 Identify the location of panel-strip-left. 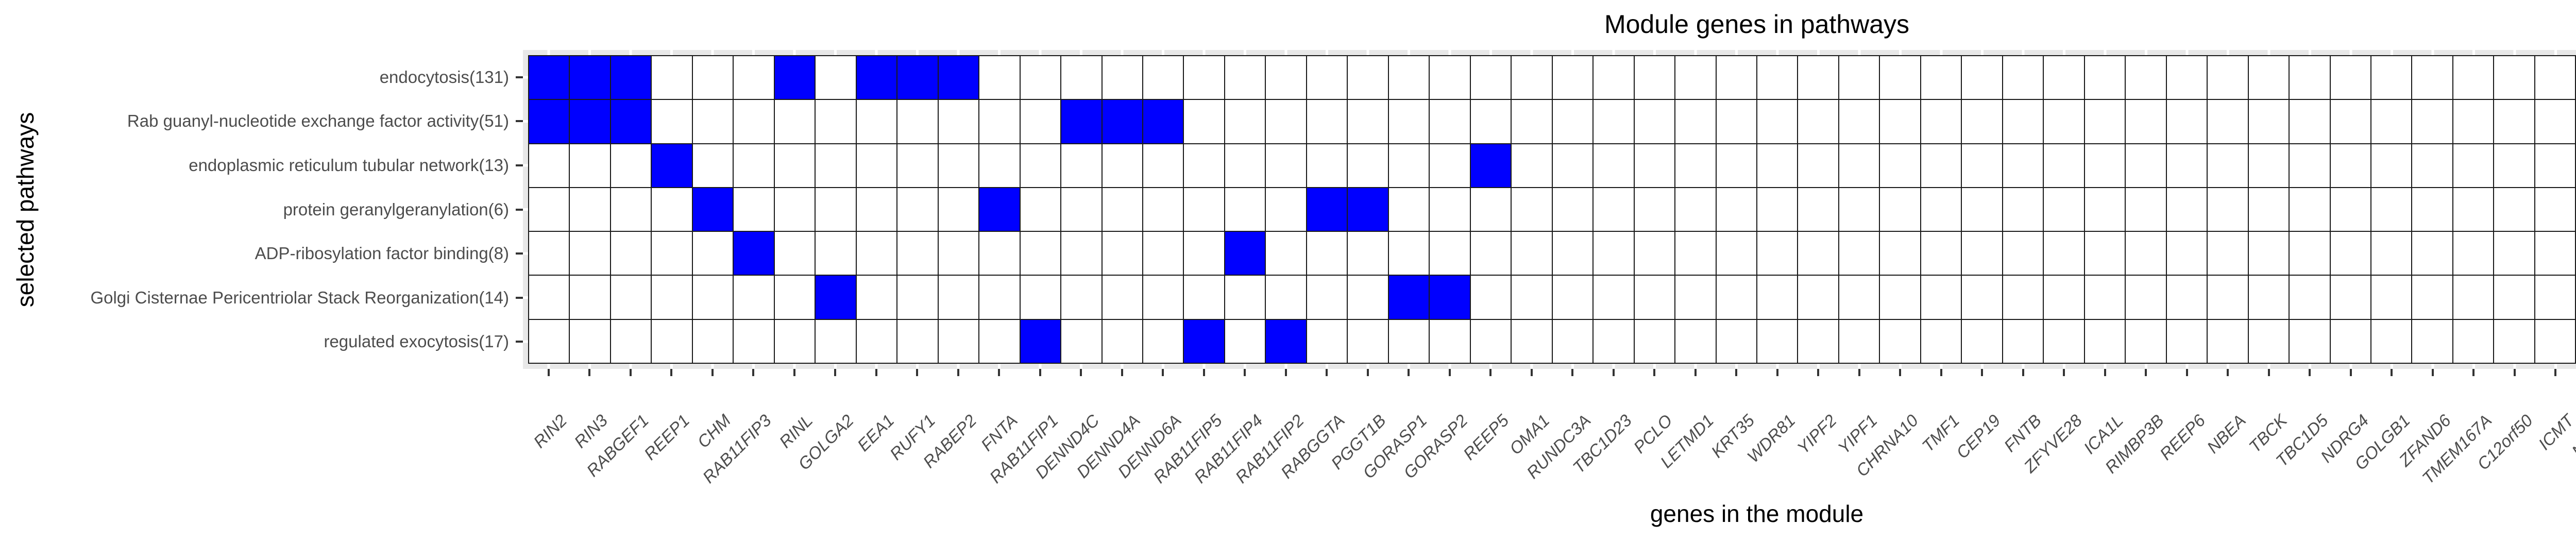
(525, 209).